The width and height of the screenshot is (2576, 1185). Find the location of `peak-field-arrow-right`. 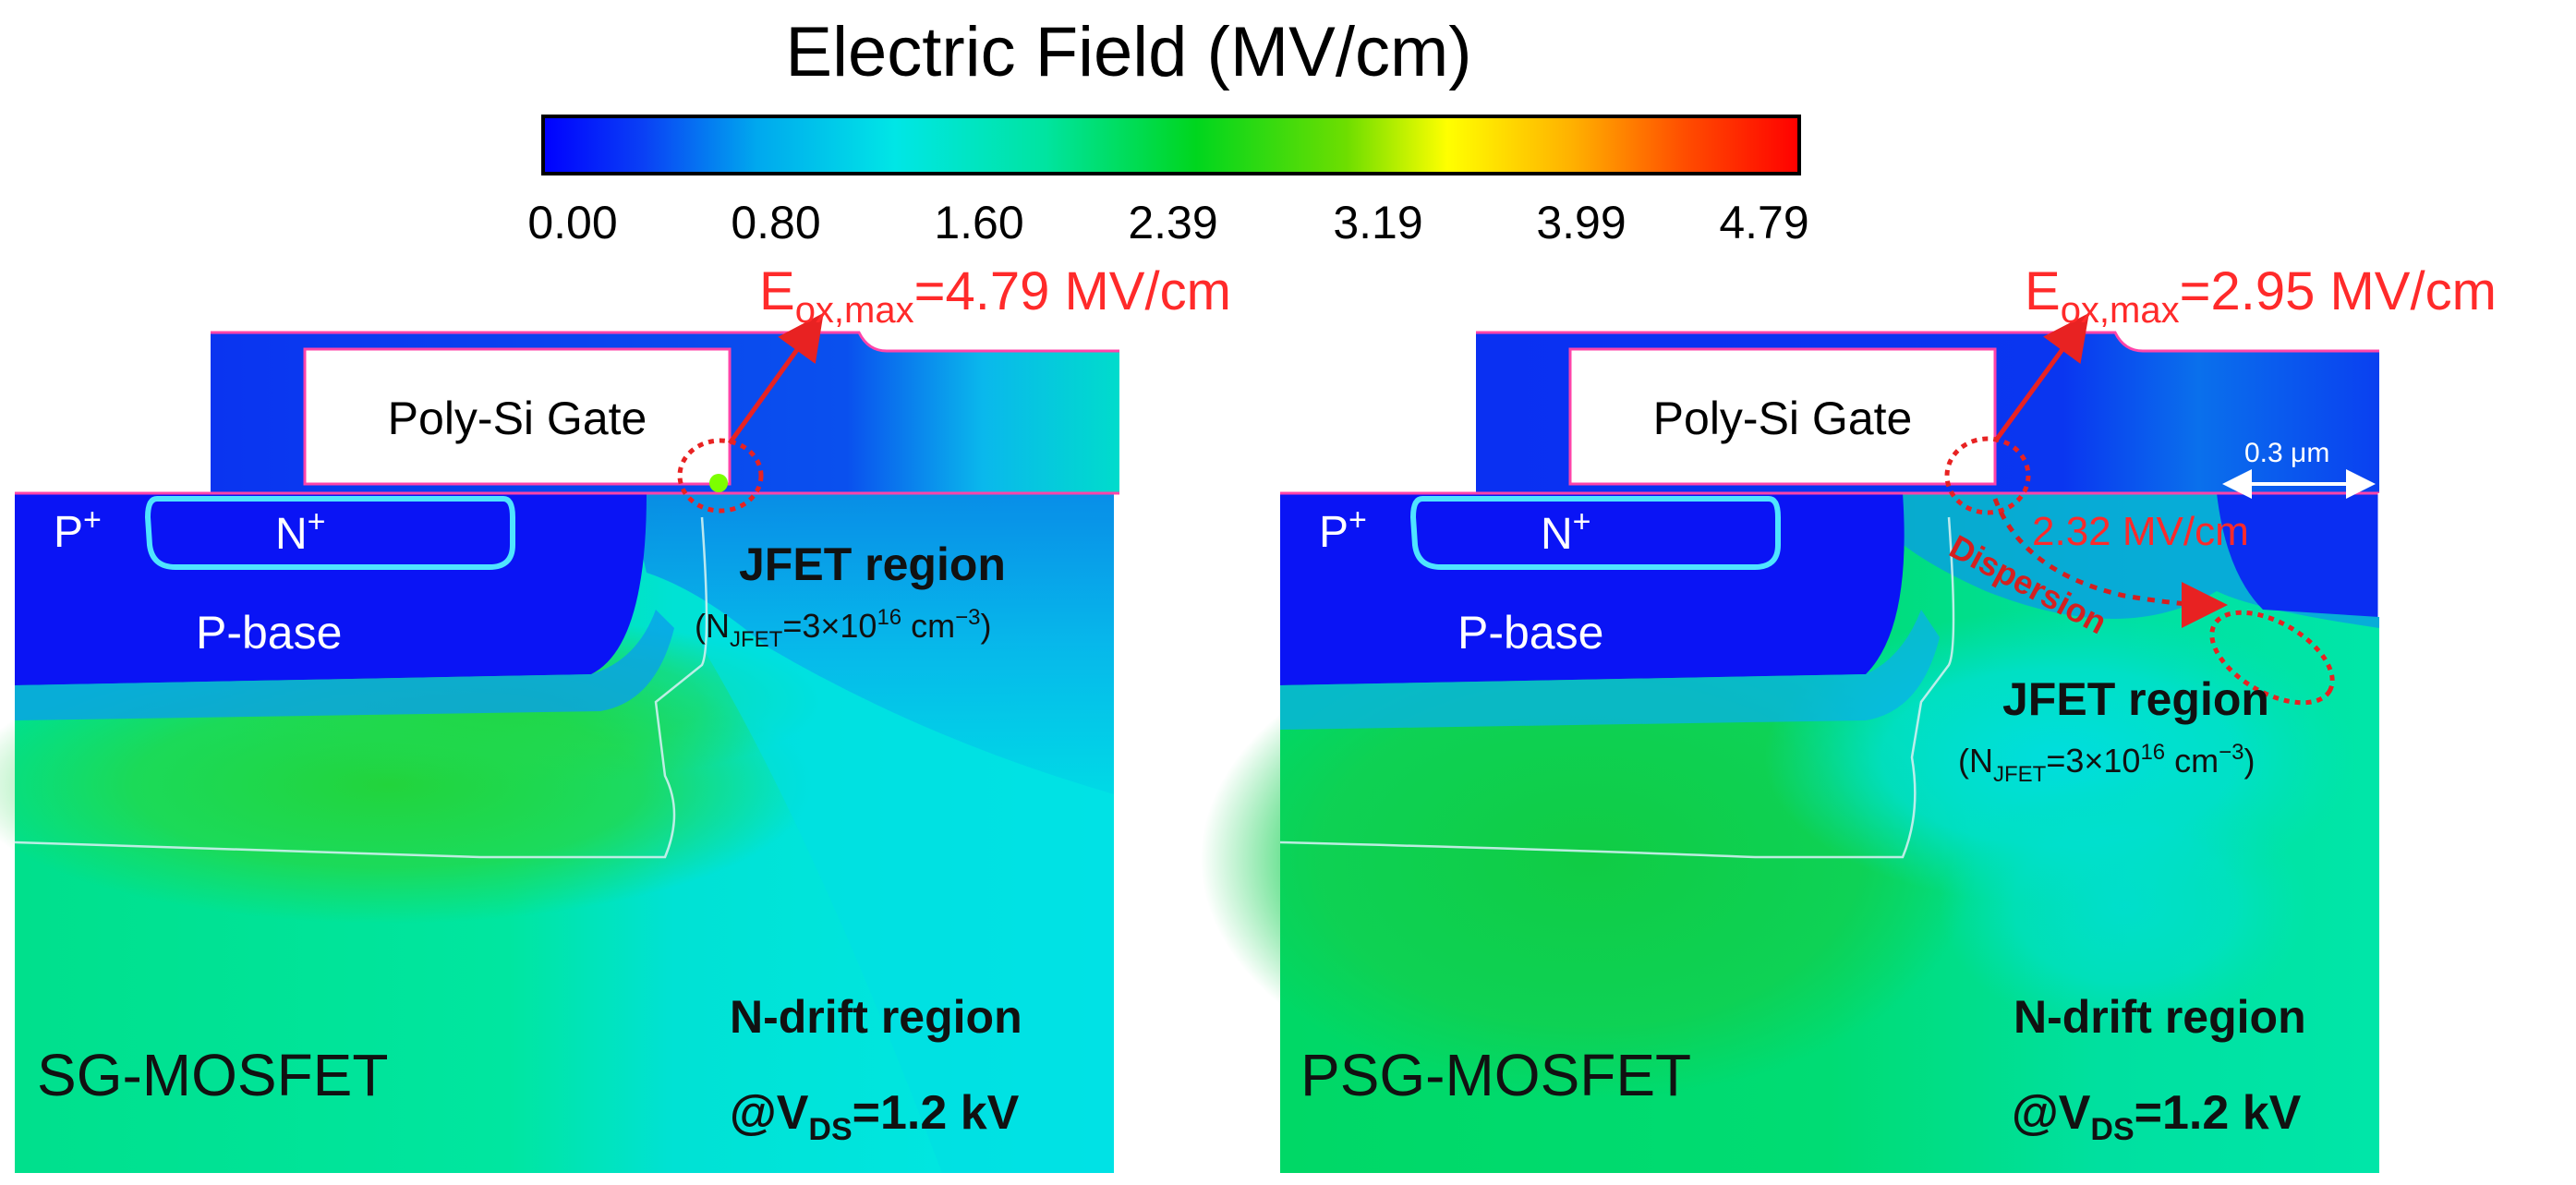

peak-field-arrow-right is located at coordinates (2040, 377).